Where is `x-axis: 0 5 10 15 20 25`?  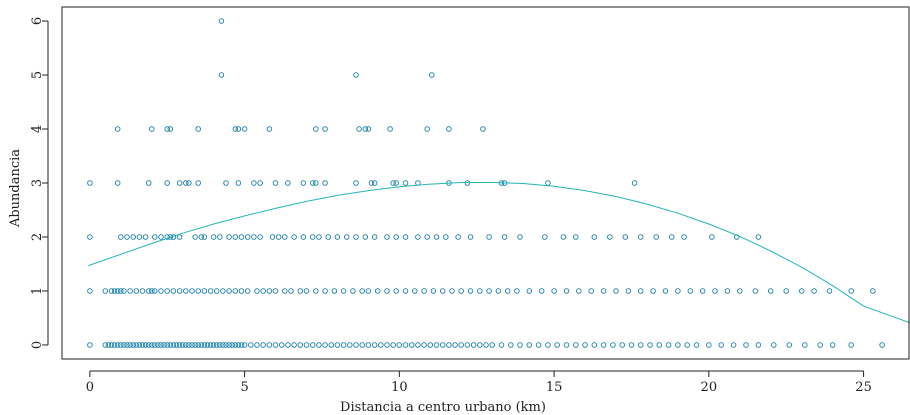
x-axis: 0 5 10 15 20 25 is located at coordinates (479, 382).